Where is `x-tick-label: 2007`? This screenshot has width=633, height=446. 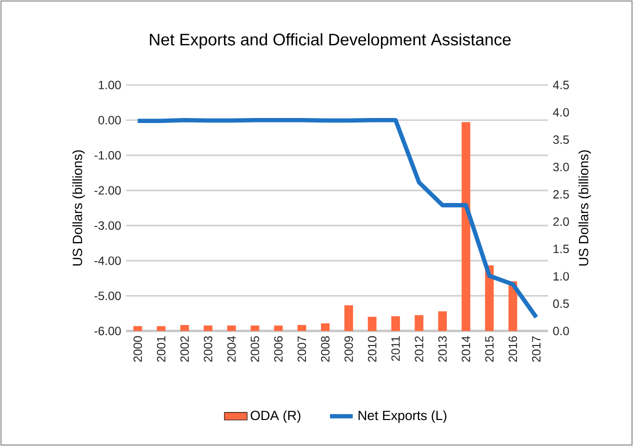
x-tick-label: 2007 is located at coordinates (302, 349).